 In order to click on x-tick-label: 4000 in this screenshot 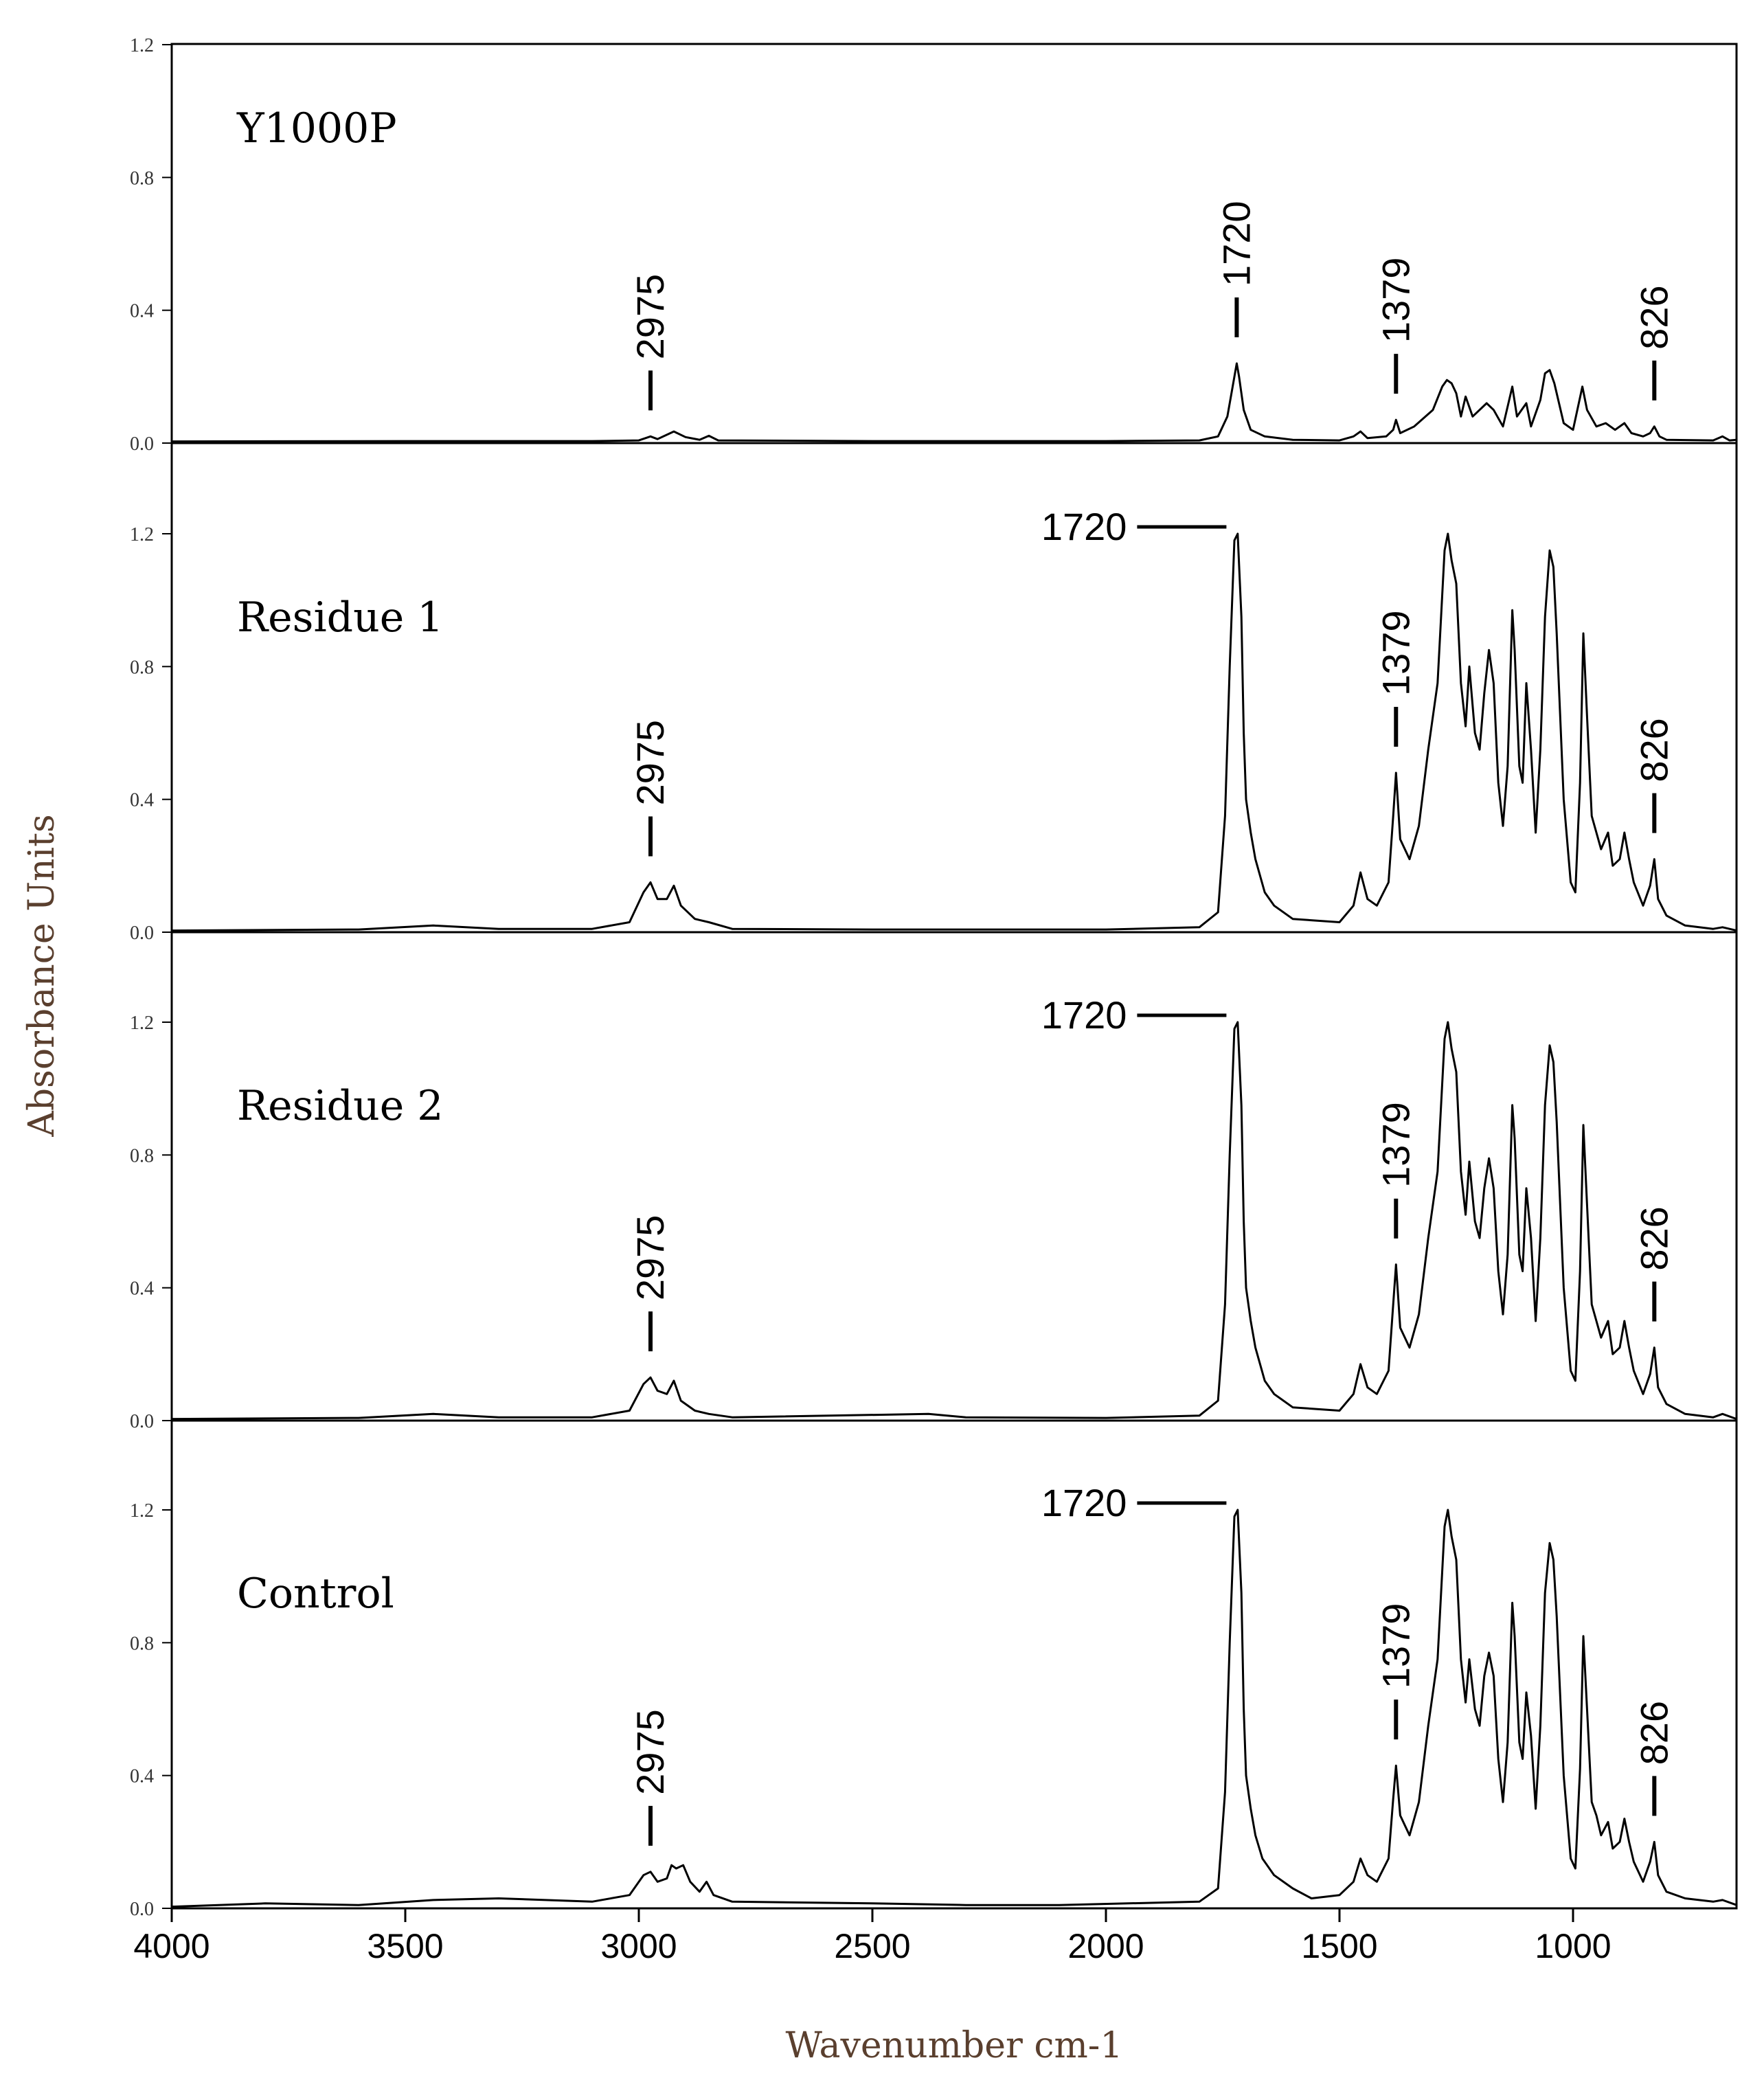, I will do `click(172, 1946)`.